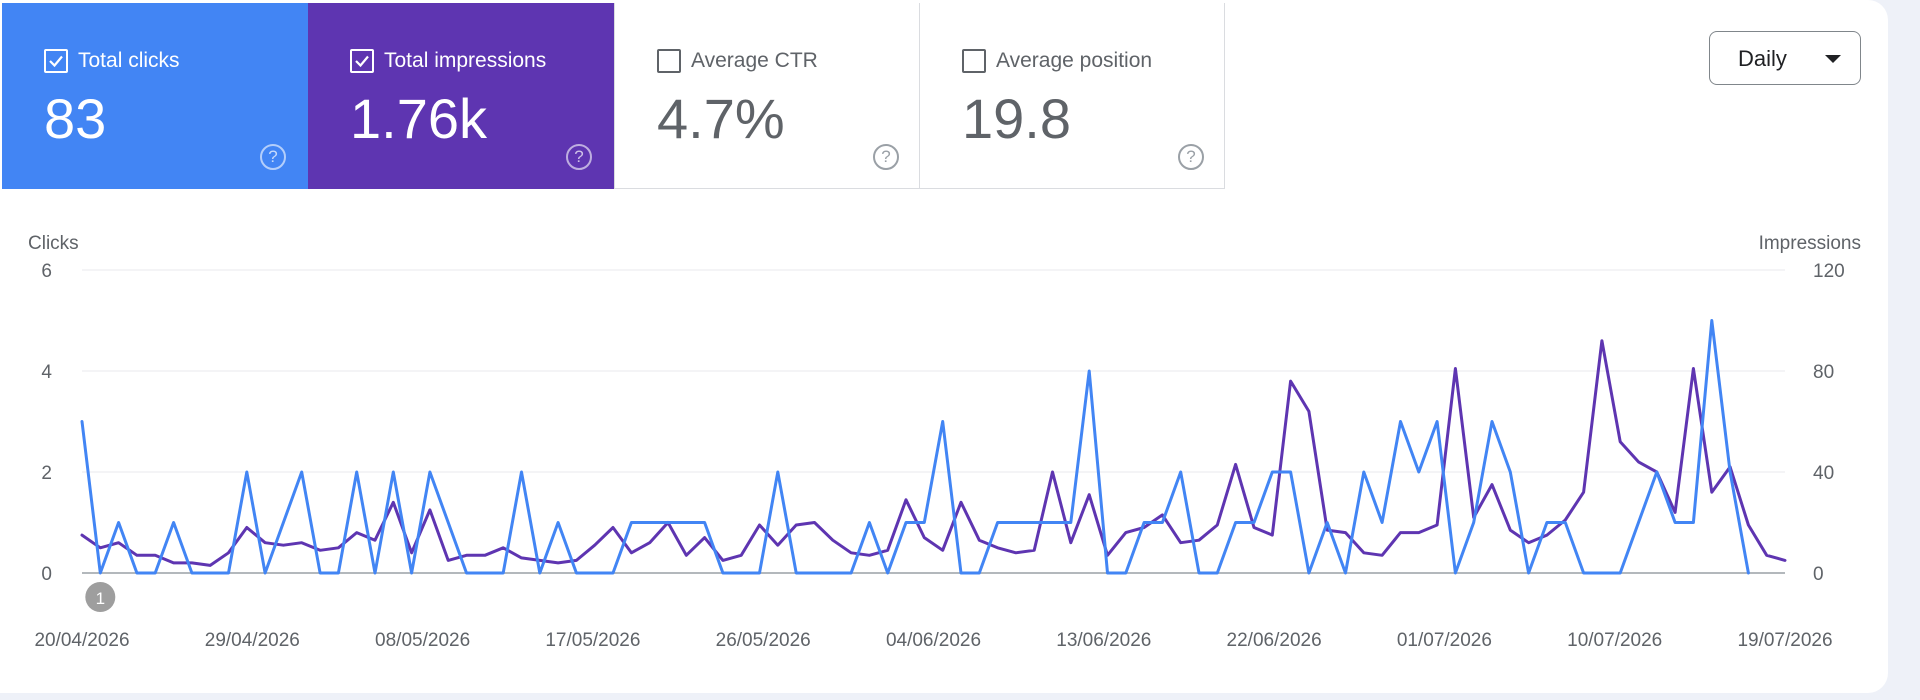 The height and width of the screenshot is (700, 1920). I want to click on y-left-tick-label: 6, so click(46, 271).